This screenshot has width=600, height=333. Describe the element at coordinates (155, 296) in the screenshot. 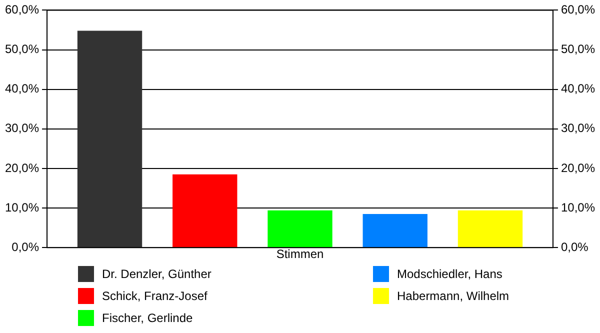

I see `legend-label: Schick, Franz-Josef` at that location.